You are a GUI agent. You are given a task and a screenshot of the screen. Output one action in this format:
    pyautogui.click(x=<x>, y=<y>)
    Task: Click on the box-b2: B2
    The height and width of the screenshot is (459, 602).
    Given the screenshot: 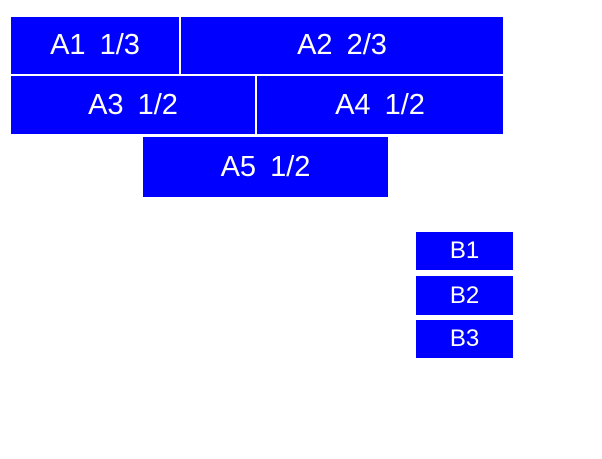 What is the action you would take?
    pyautogui.click(x=464, y=295)
    